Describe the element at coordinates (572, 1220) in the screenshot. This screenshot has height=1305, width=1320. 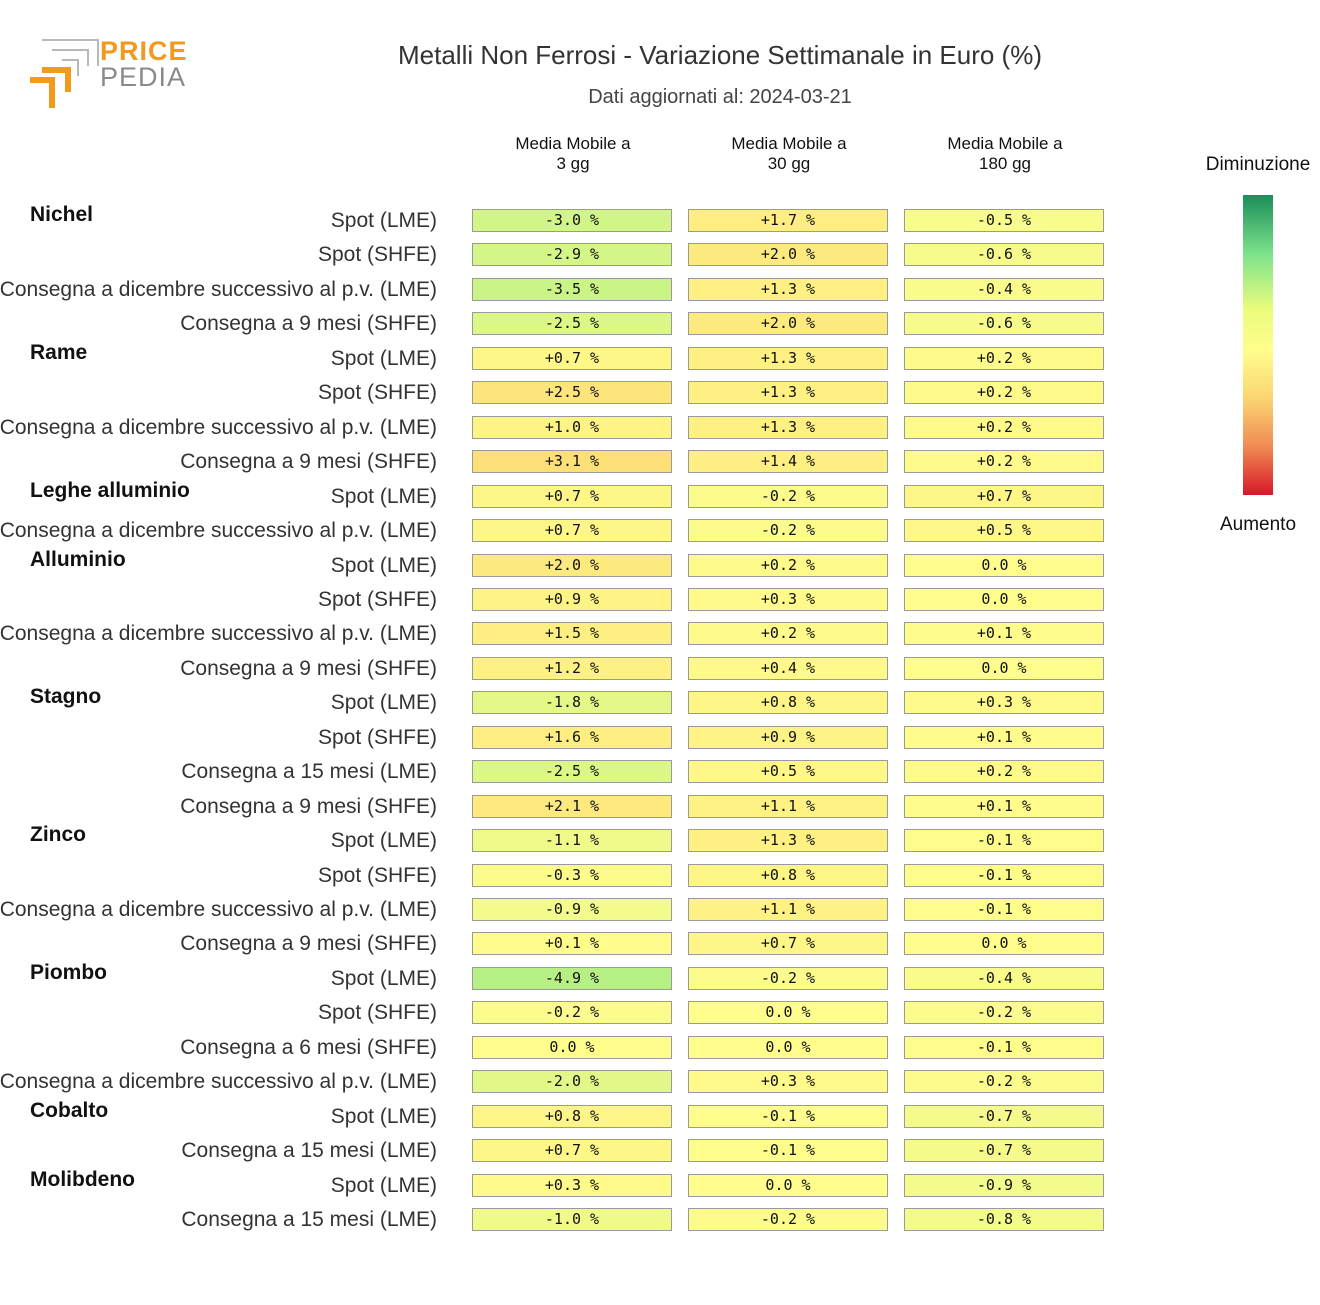
I see `heatmap-cell: -1.0 %` at that location.